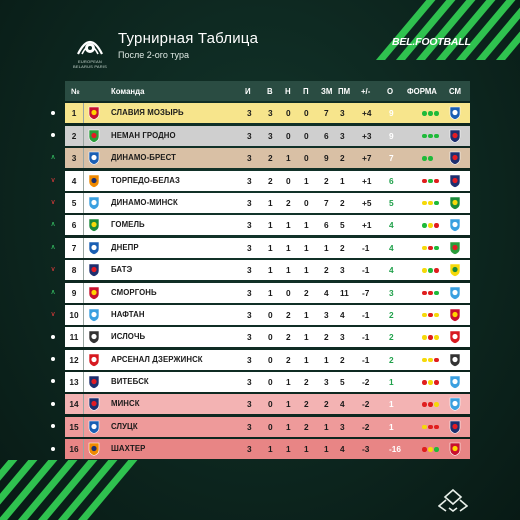 Image resolution: width=520 pixels, height=520 pixels. I want to click on position-up-icon: ∧, so click(53, 225).